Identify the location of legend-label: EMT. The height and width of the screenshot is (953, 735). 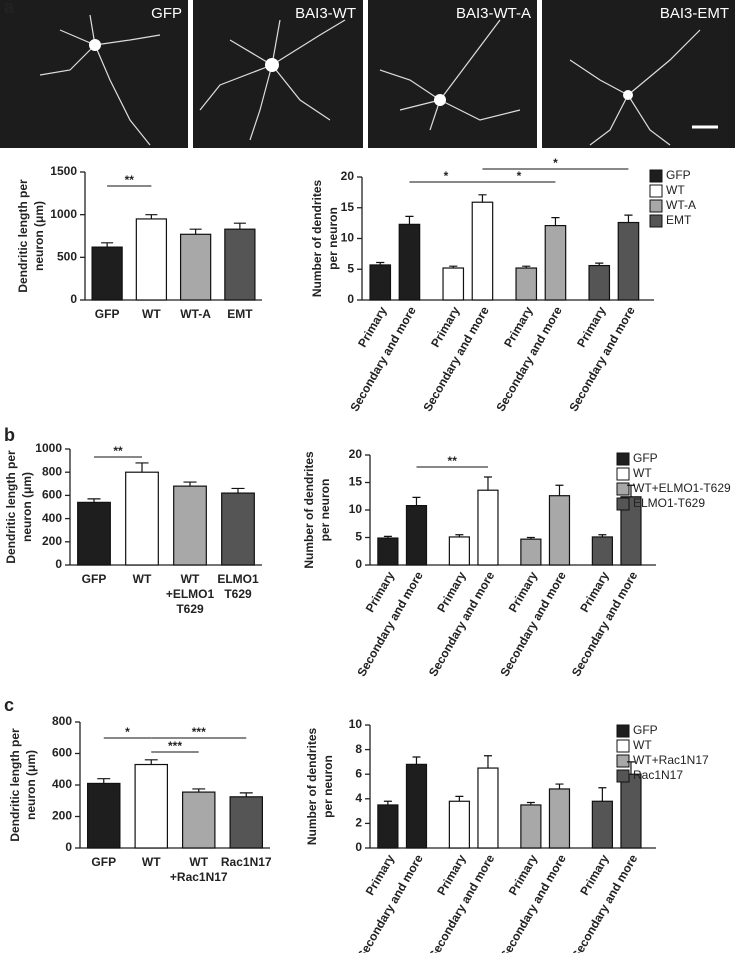
(679, 220).